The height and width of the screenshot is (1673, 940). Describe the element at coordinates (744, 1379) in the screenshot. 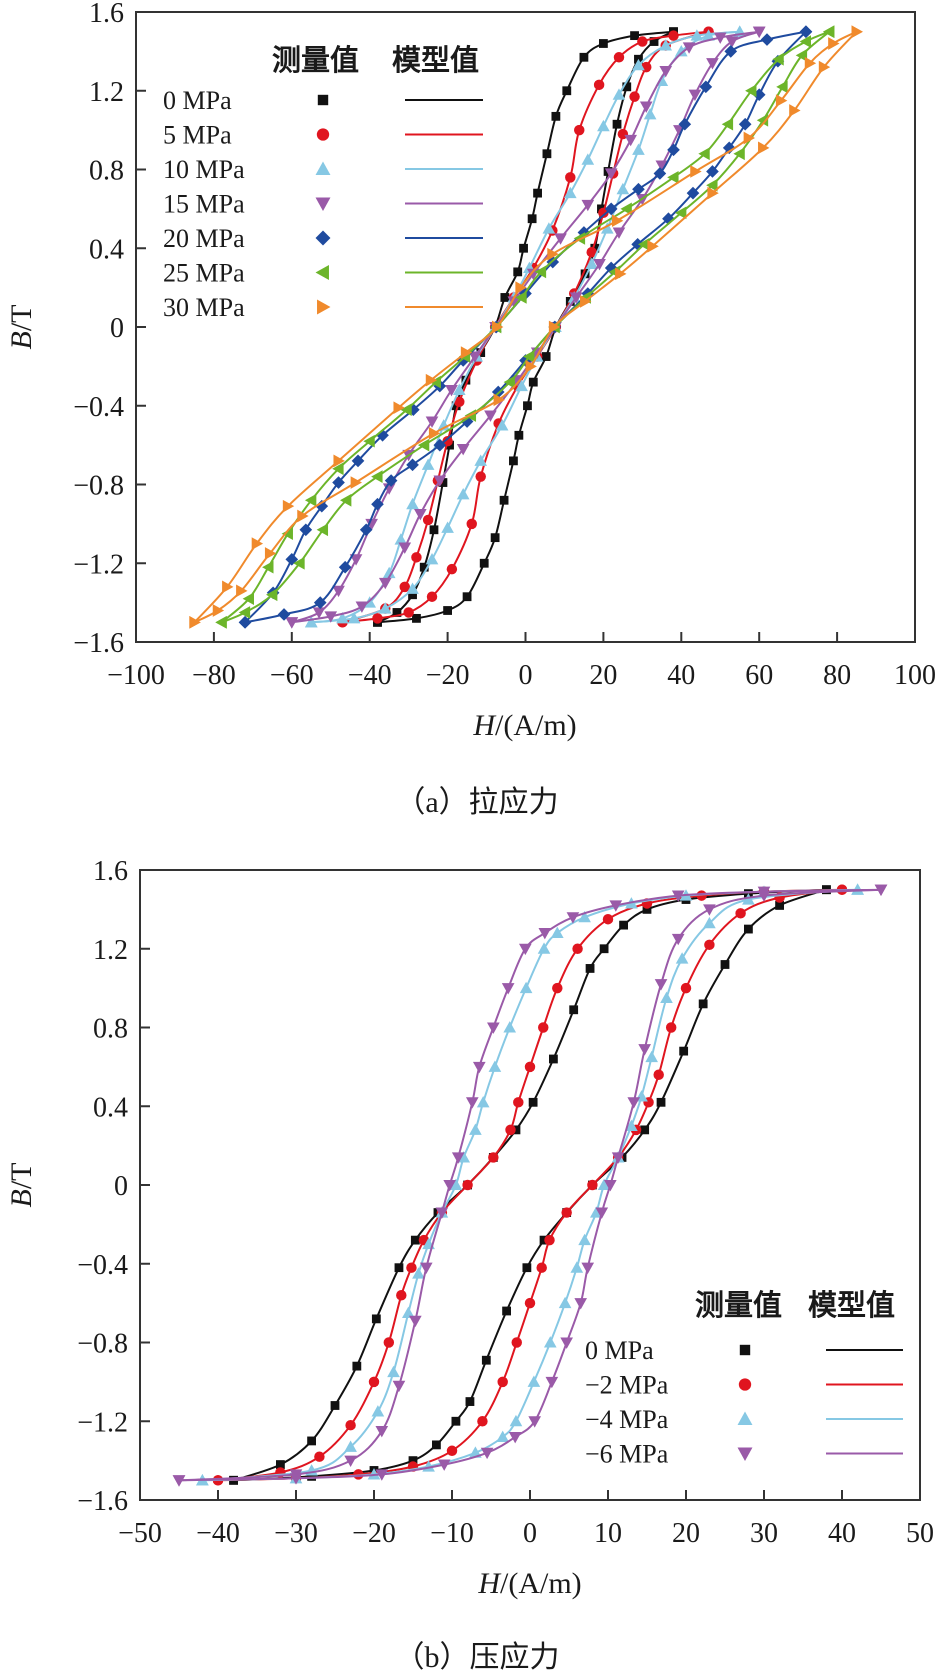

I see `legend: 测量值 模型值 0 MPa −2 MPa −4 MPa −6 MPa` at that location.